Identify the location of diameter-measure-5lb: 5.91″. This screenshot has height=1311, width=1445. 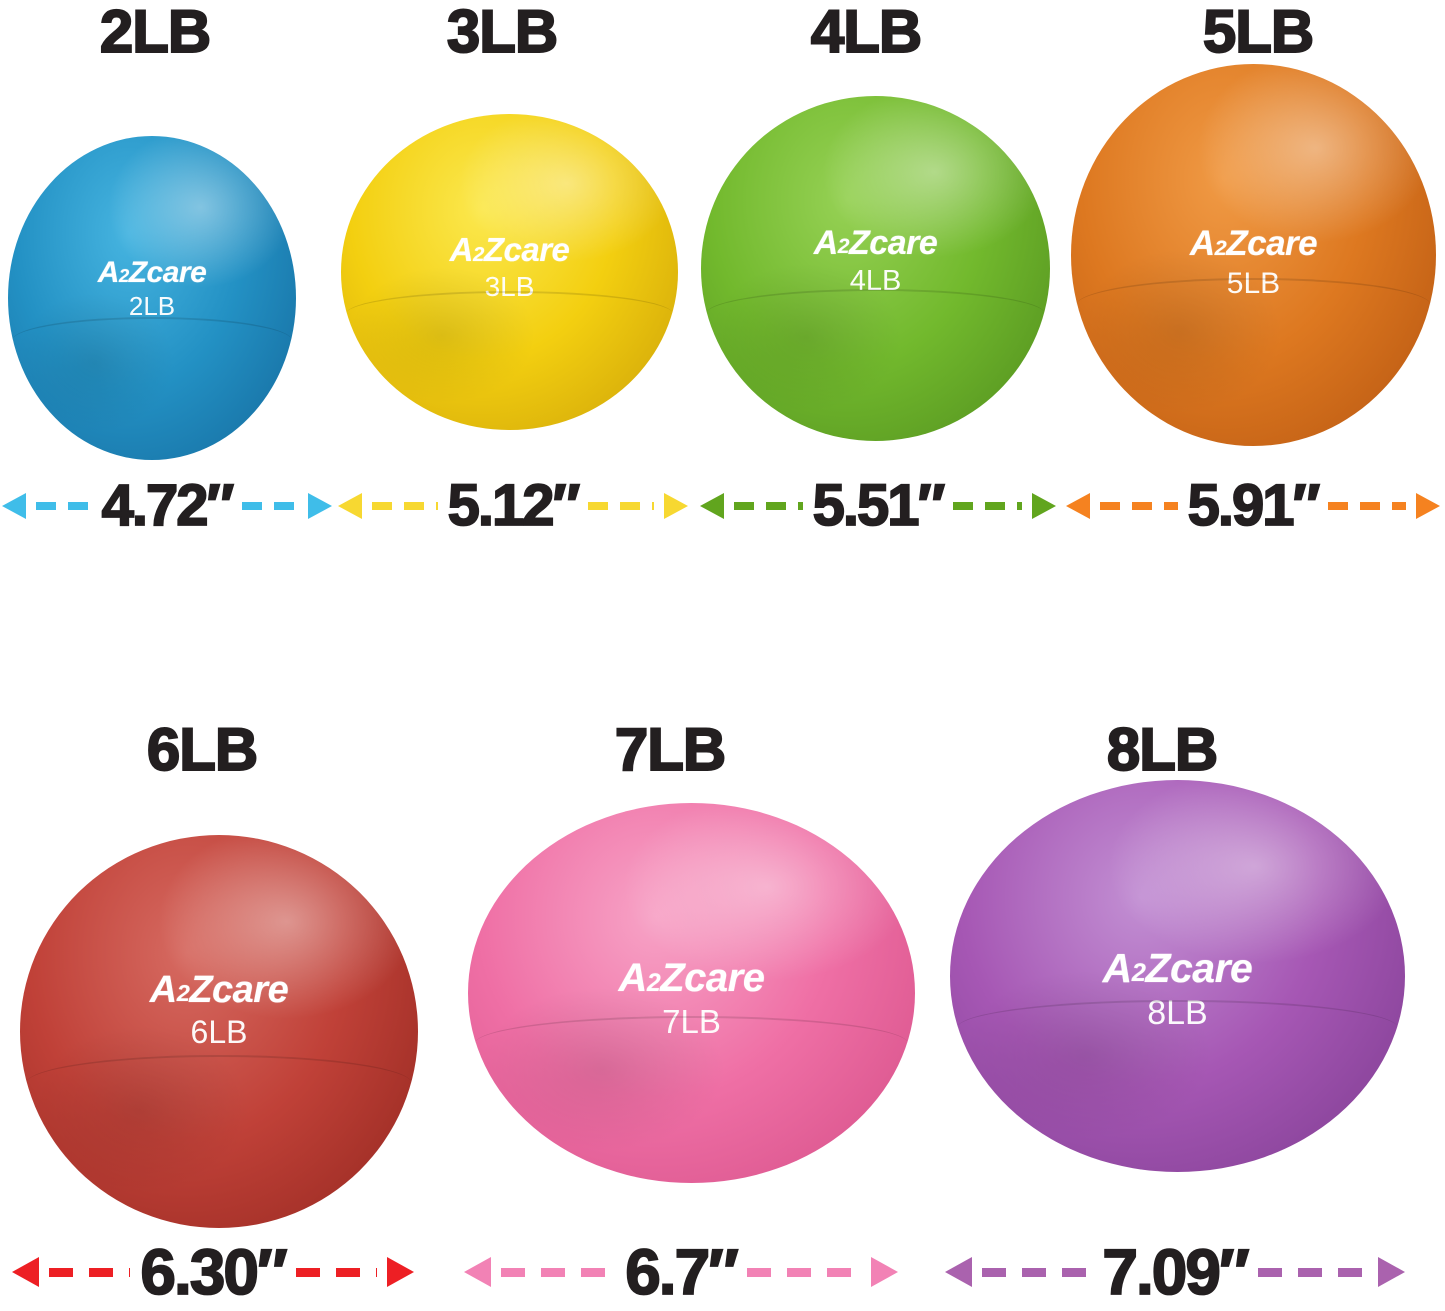
(1253, 506).